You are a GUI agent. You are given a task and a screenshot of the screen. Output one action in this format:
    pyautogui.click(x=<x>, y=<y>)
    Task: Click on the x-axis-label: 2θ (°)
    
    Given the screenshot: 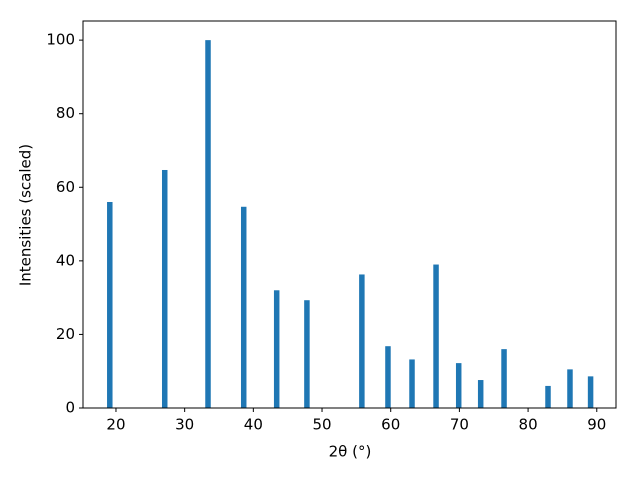 What is the action you would take?
    pyautogui.click(x=350, y=452)
    